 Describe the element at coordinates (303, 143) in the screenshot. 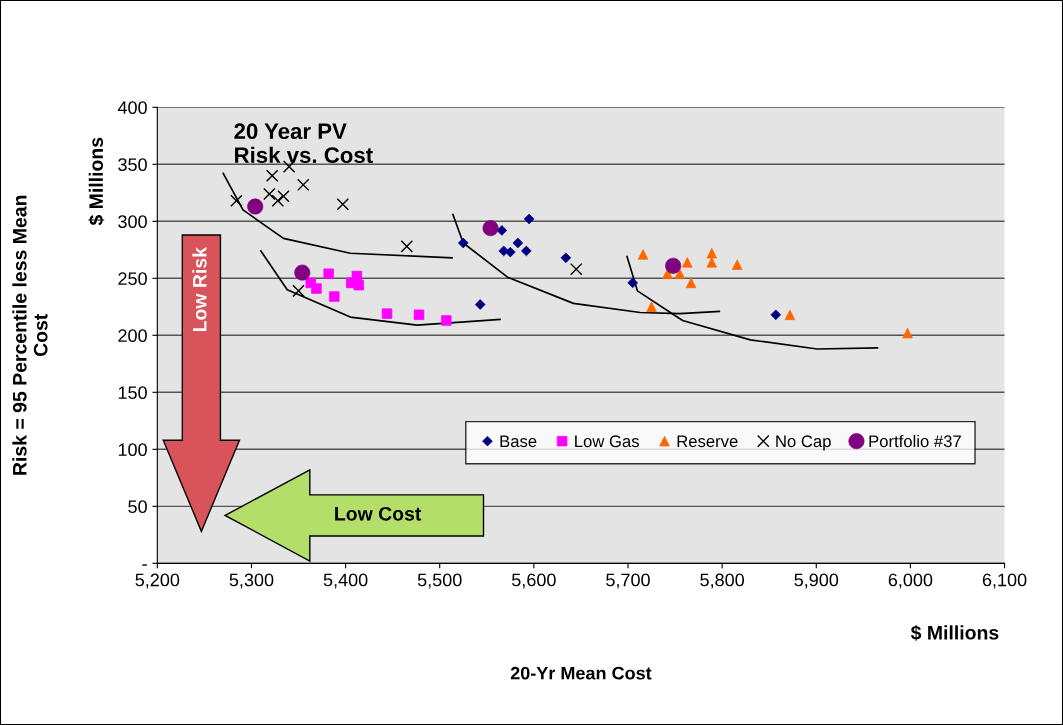

I see `text: 20 Year PV Risk vs. Cost` at that location.